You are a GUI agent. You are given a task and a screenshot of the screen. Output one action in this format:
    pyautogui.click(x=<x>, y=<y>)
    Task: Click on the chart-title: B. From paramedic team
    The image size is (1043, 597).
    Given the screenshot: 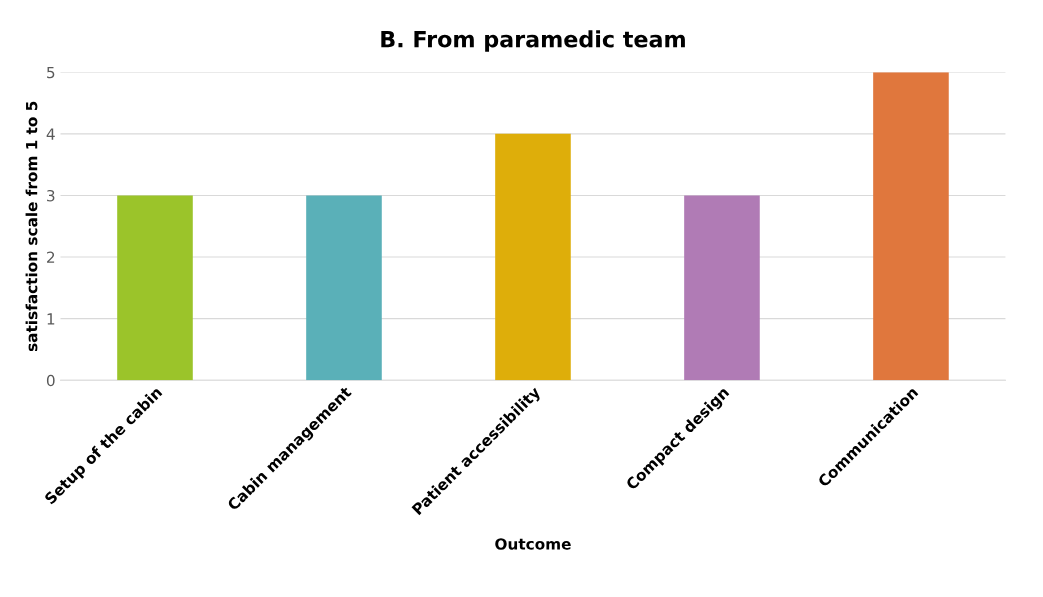 What is the action you would take?
    pyautogui.click(x=533, y=41)
    